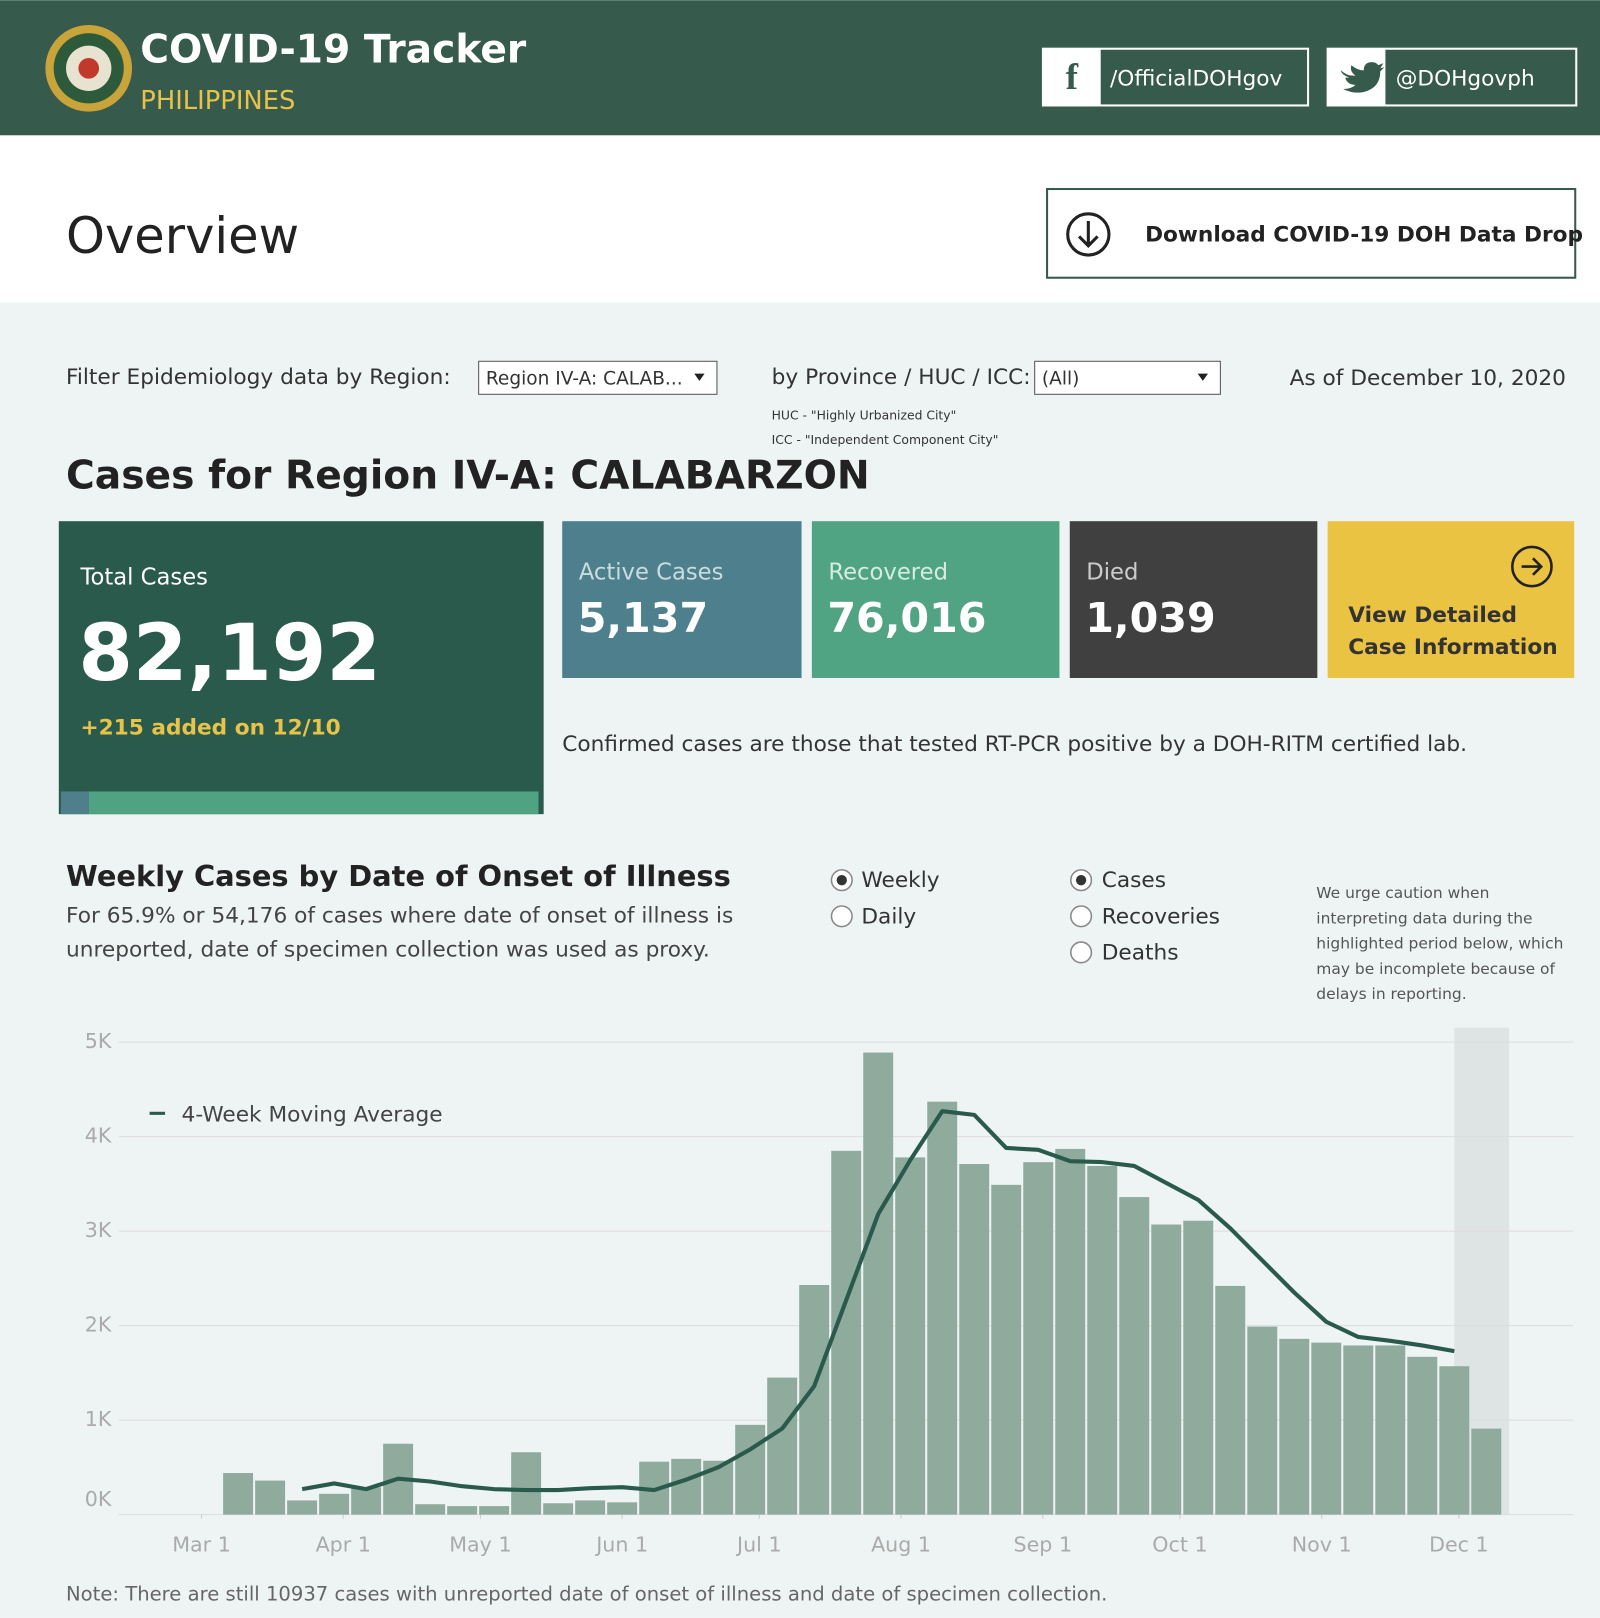  I want to click on recovered-card, so click(935, 599).